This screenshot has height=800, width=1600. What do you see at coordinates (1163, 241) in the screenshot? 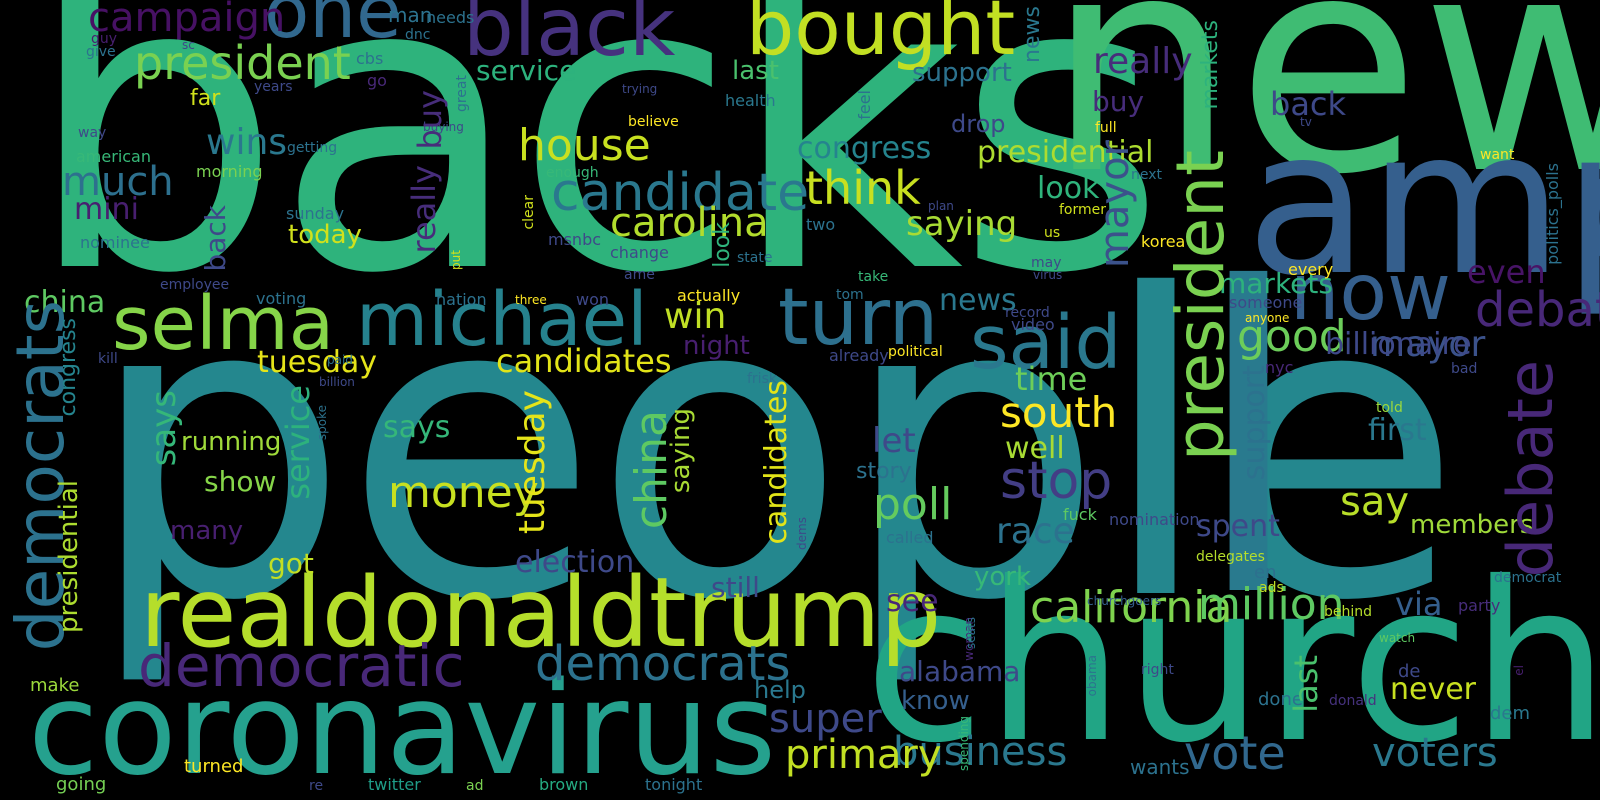
I see `word-us: korea` at bounding box center [1163, 241].